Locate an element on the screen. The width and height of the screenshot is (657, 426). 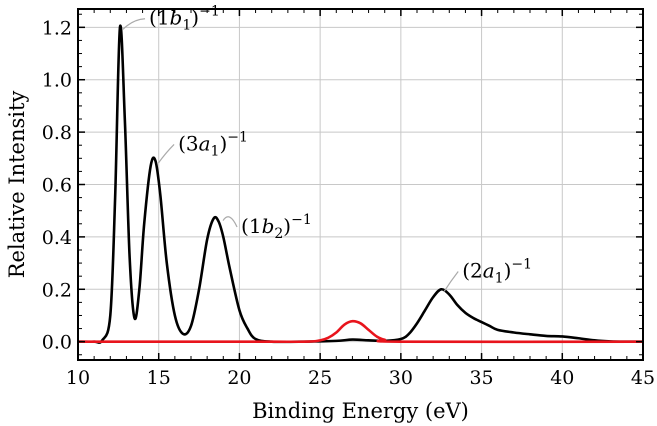
x-tick-label: 40 is located at coordinates (562, 378).